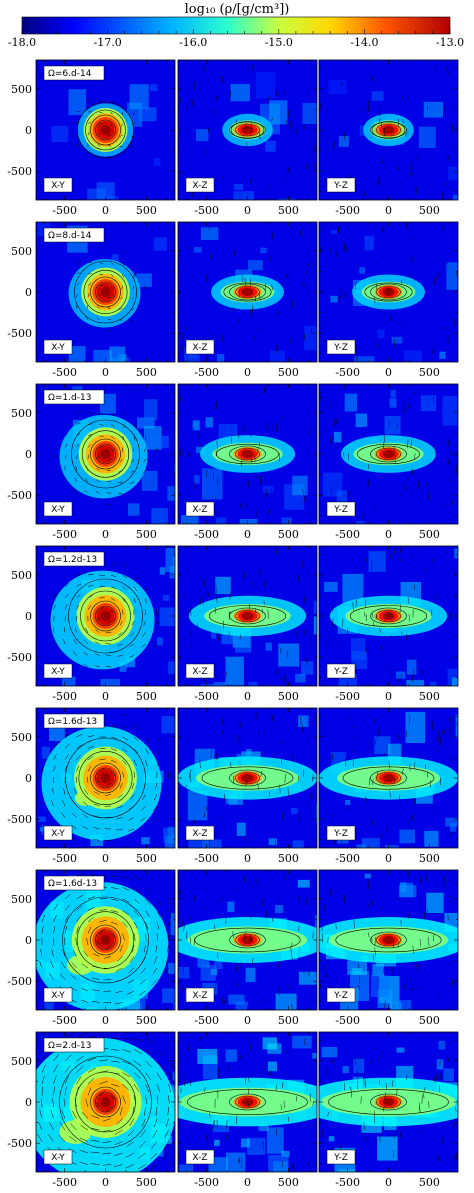 The image size is (474, 1193). Describe the element at coordinates (340, 510) in the screenshot. I see `projection-label: Y-Z` at that location.